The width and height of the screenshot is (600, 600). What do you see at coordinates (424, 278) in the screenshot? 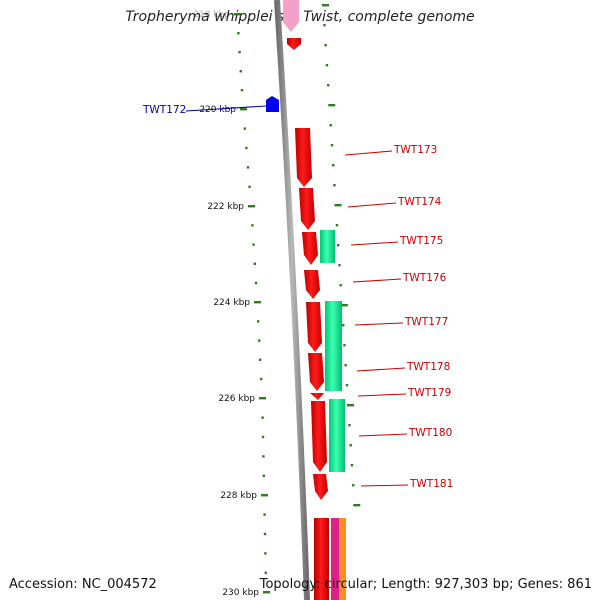
I see `gene-label-twt176: TWT176` at bounding box center [424, 278].